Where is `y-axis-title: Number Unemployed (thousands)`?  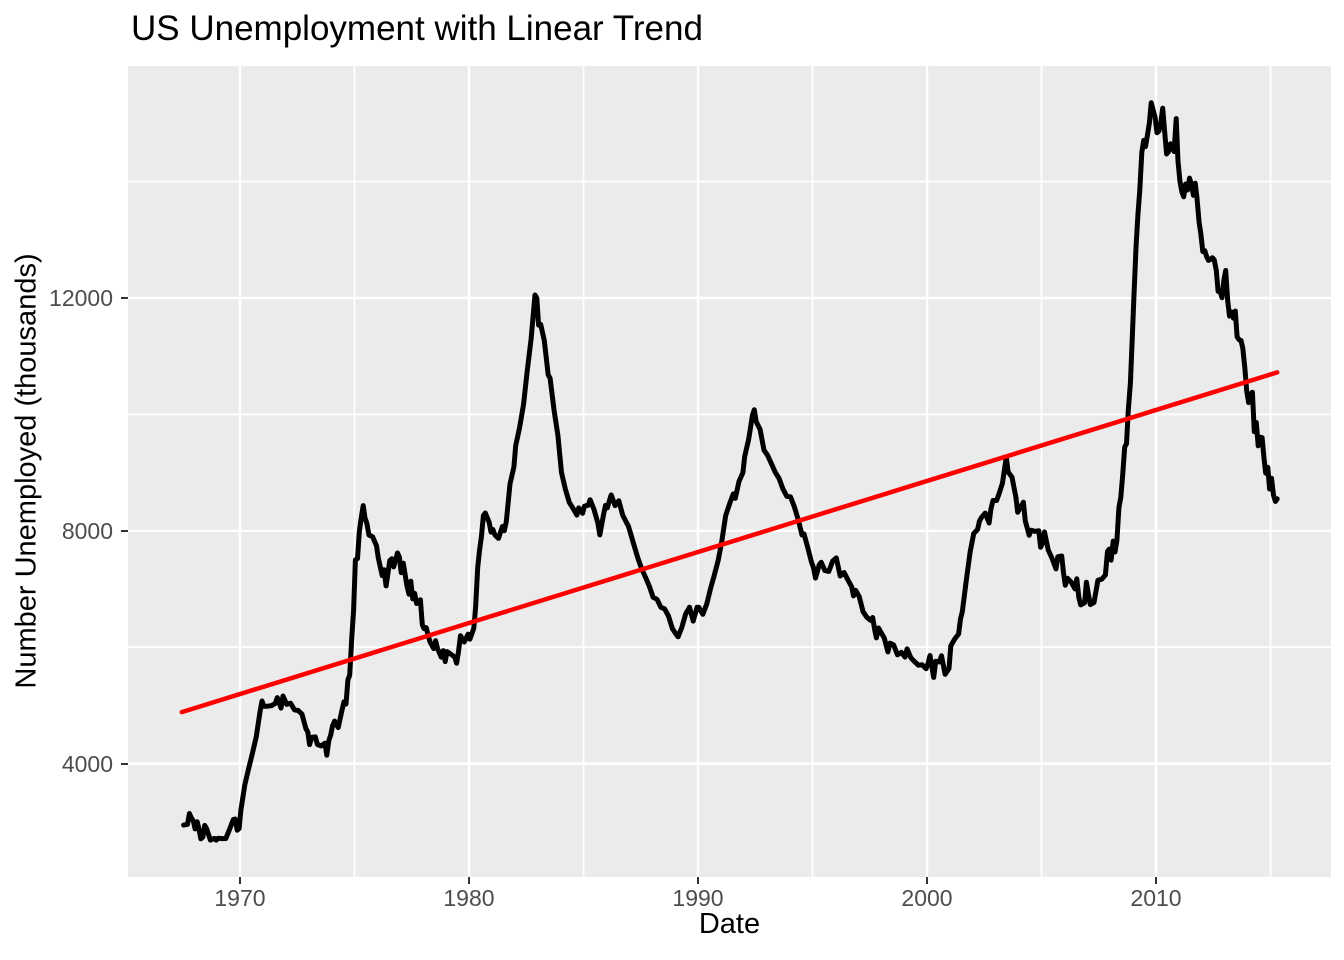 y-axis-title: Number Unemployed (thousands) is located at coordinates (26, 471).